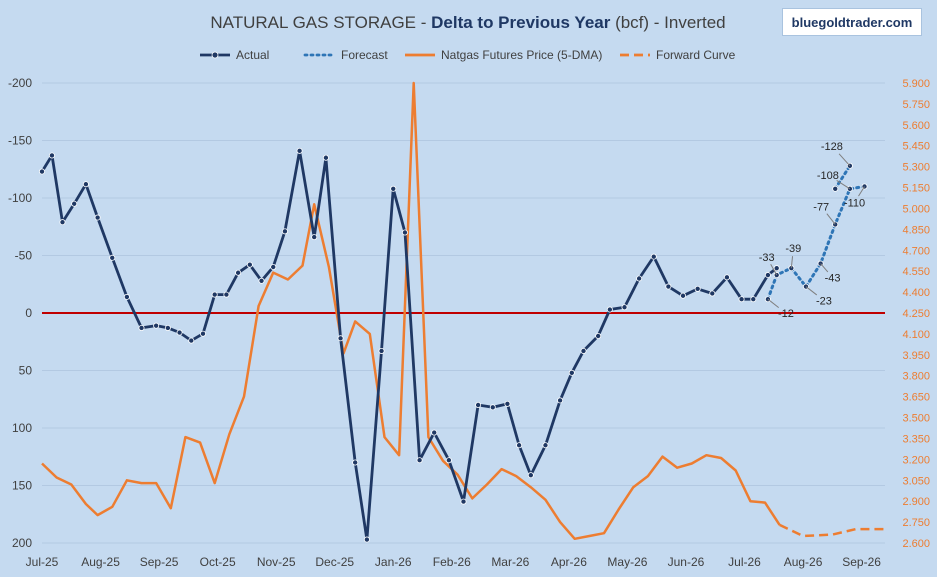 The width and height of the screenshot is (937, 577). I want to click on y-right-tick-label: 3.500, so click(916, 419).